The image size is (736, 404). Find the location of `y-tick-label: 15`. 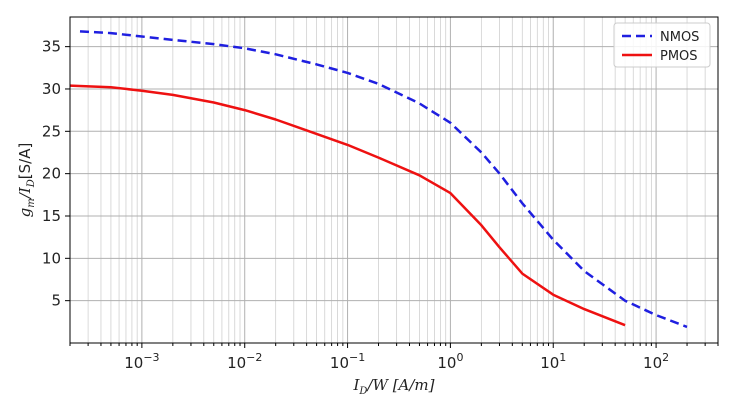

y-tick-label: 15 is located at coordinates (51, 216).